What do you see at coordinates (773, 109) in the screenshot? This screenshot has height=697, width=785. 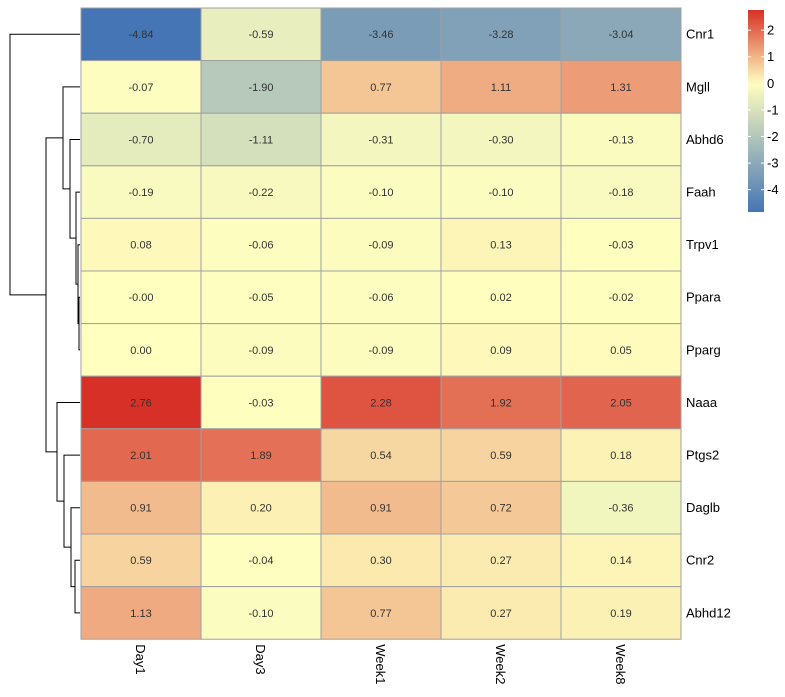 I see `legend-tick-label: -1` at bounding box center [773, 109].